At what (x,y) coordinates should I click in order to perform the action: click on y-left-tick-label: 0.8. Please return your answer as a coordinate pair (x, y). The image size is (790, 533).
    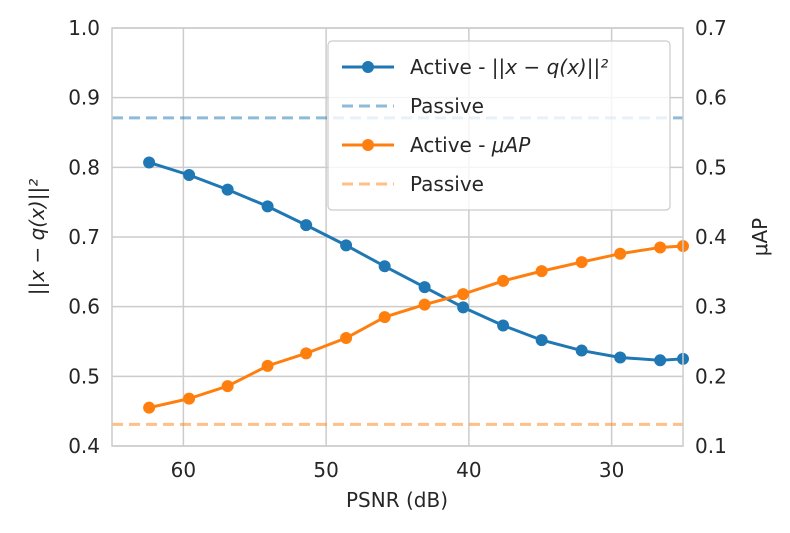
    Looking at the image, I should click on (84, 167).